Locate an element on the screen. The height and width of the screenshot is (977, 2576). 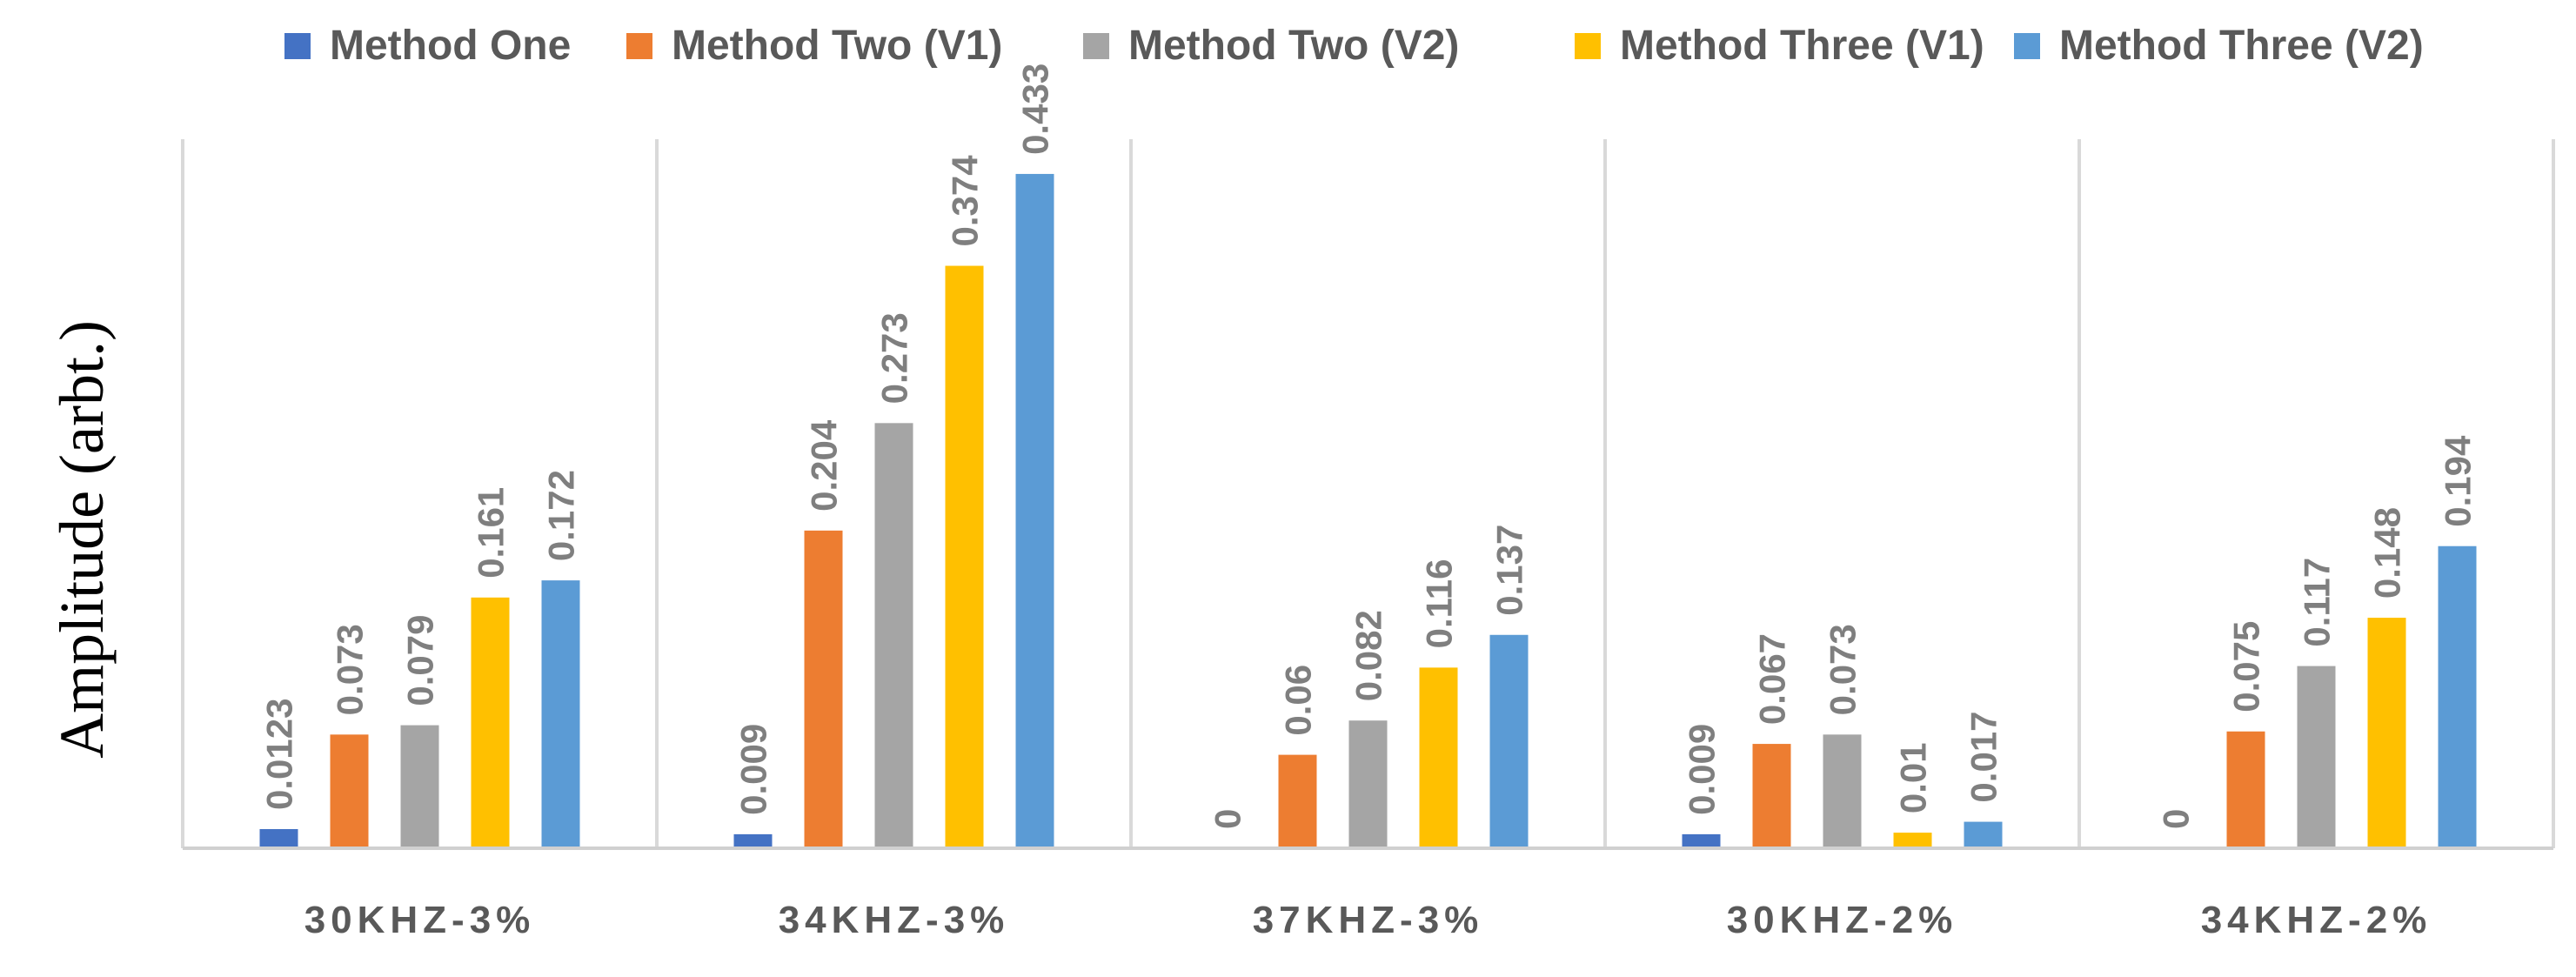
data-label: 0.079 is located at coordinates (420, 660).